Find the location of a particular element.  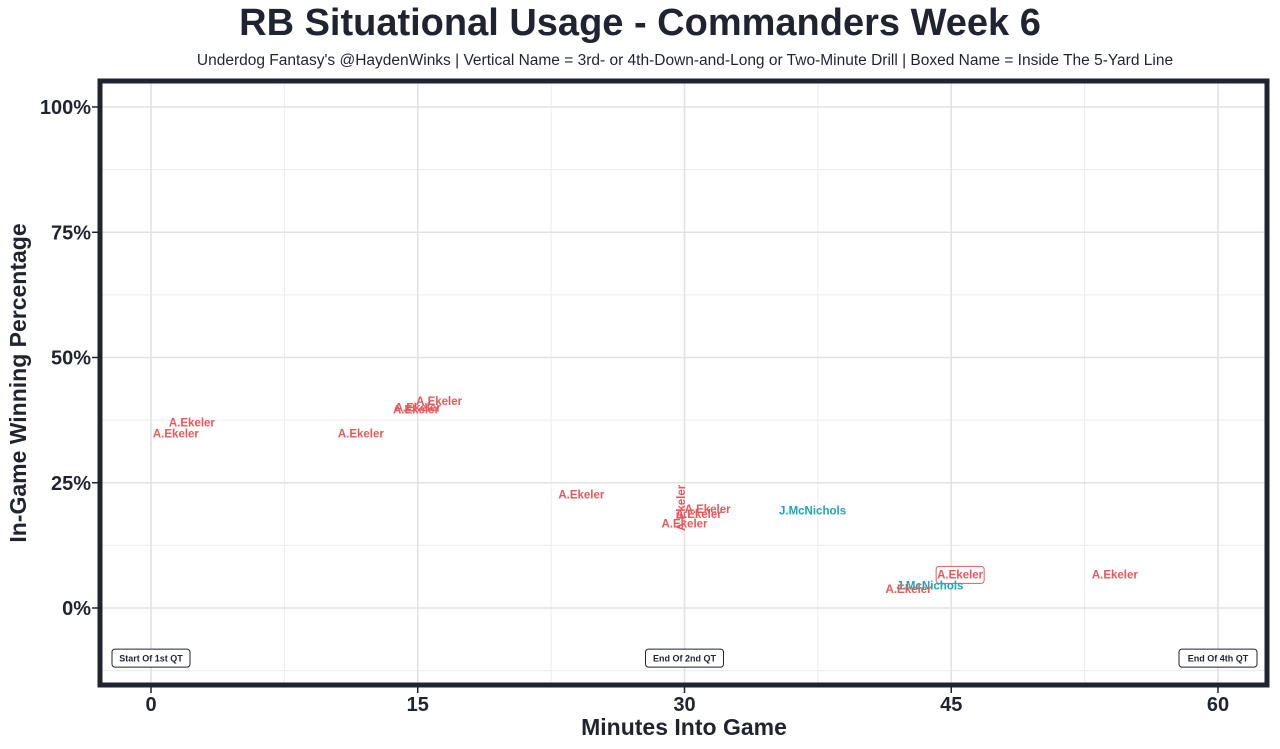

y-tick-label: 50% is located at coordinates (71, 359).